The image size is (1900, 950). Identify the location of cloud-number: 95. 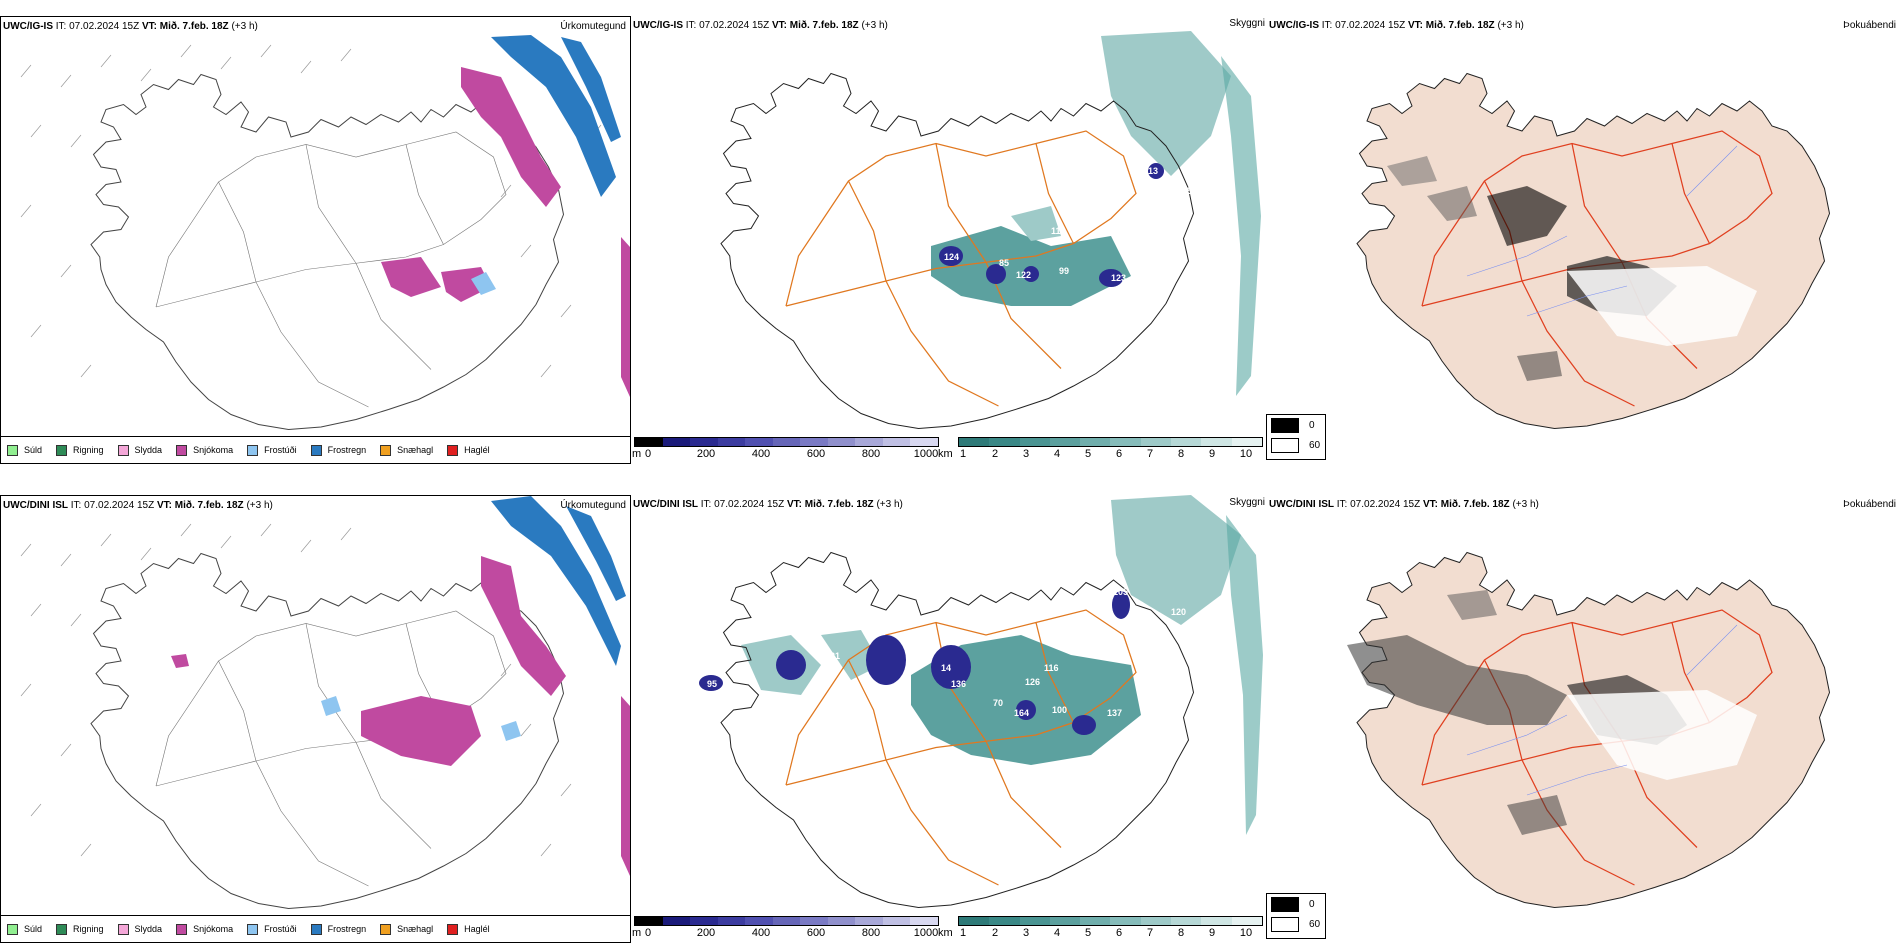
(712, 684).